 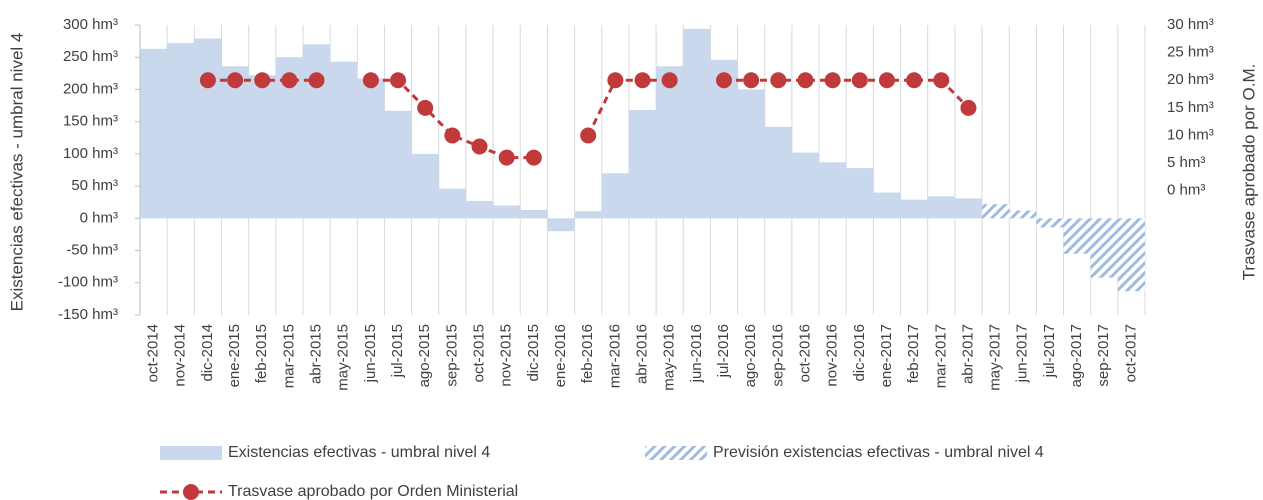 What do you see at coordinates (261, 353) in the screenshot?
I see `x-tick-label: feb-2015` at bounding box center [261, 353].